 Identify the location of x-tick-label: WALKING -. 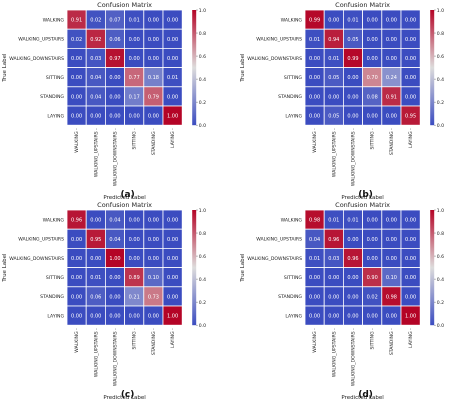
(315, 140).